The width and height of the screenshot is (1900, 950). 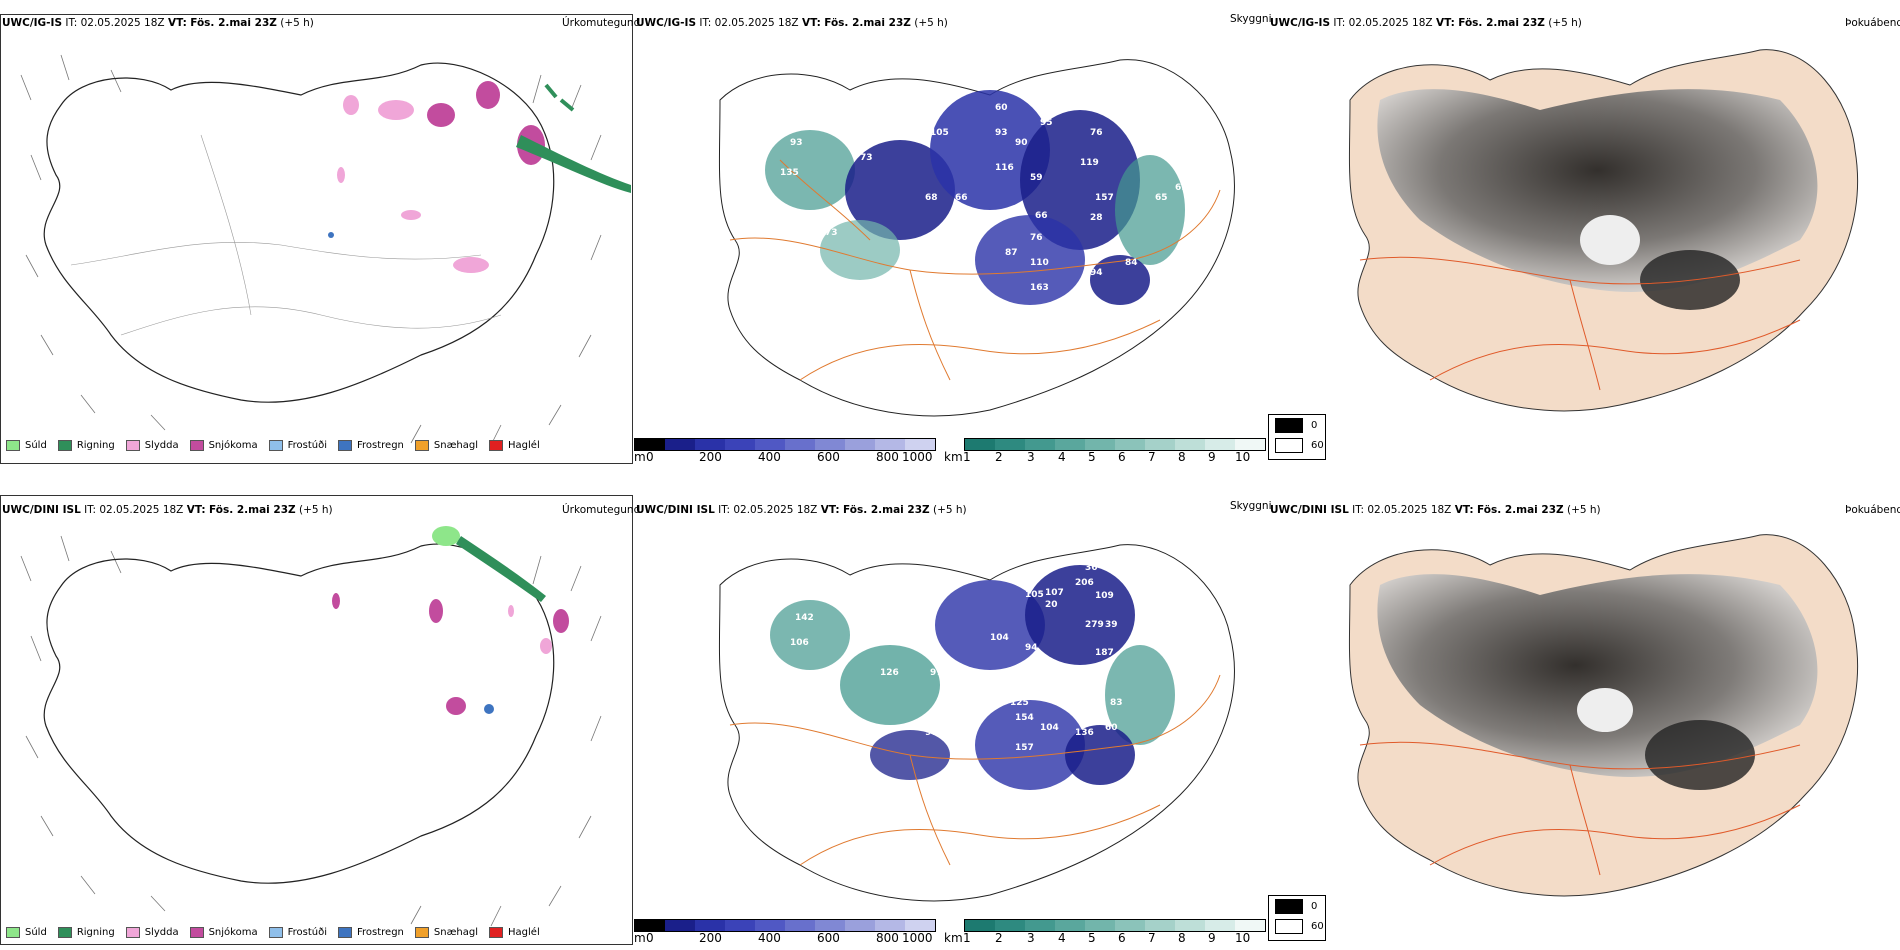 I want to click on fog-title-2: Þokuábendi, so click(x=1872, y=510).